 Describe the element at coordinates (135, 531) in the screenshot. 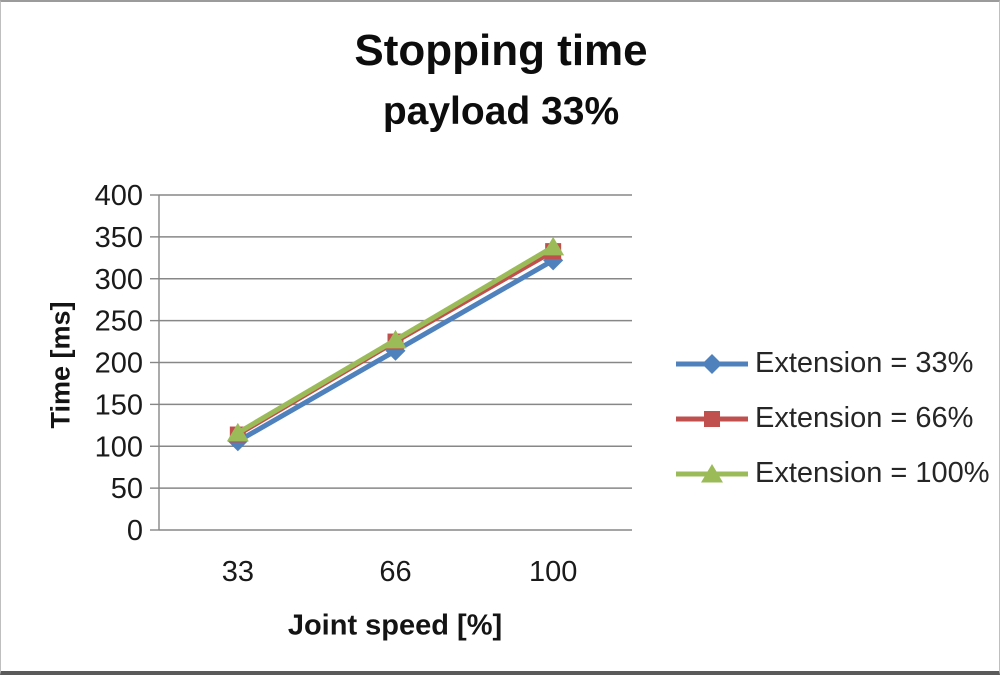

I see `svg-text: 0` at that location.